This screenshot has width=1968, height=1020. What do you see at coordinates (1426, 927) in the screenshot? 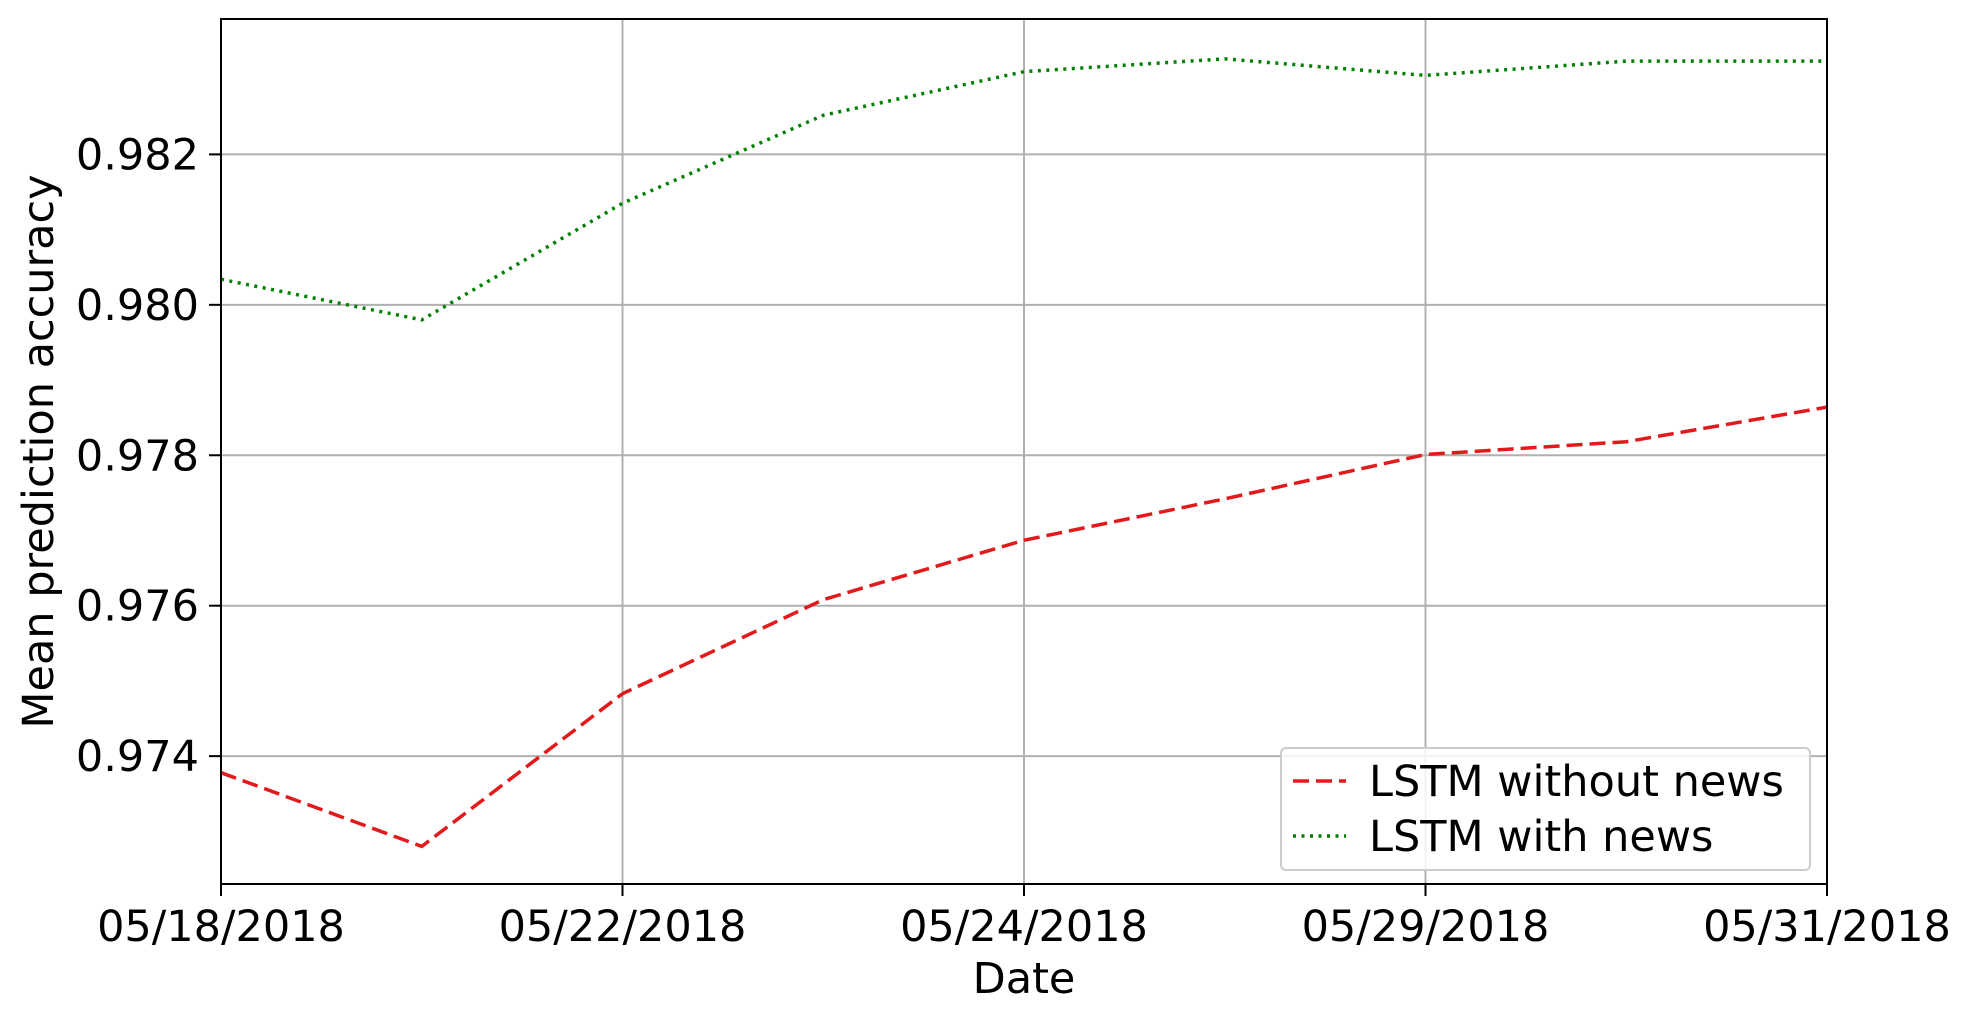
I see `x-tick-label: 05/29/2018` at bounding box center [1426, 927].